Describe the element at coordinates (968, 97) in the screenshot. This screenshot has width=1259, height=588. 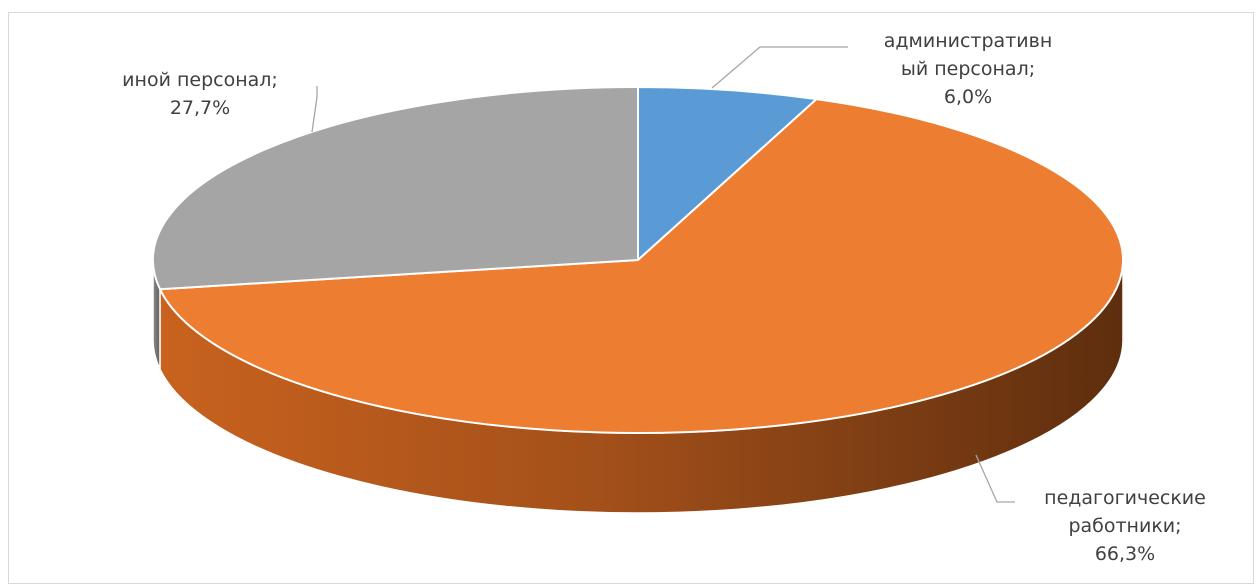
I see `data-label-0-line-2: 6,0%` at that location.